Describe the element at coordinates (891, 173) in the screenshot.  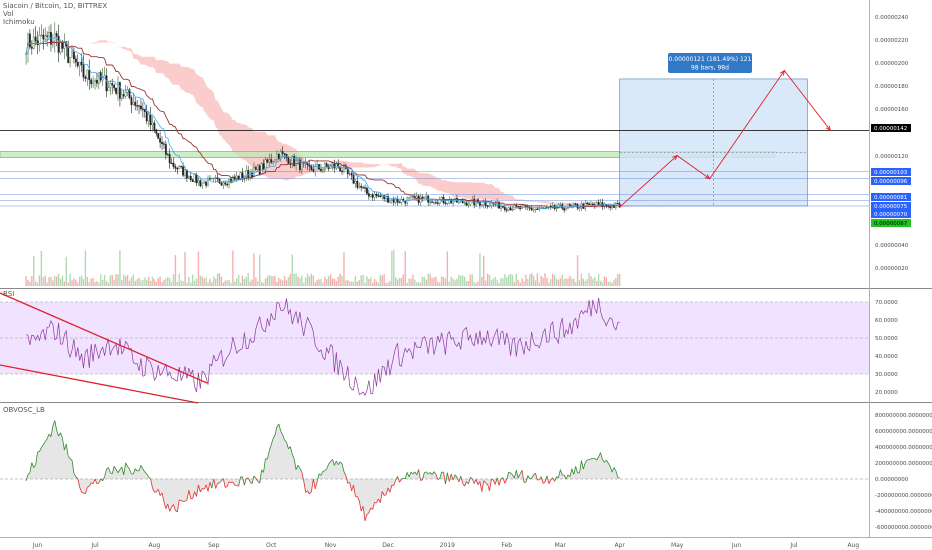
I see `price-tag-label: 0.00000103` at that location.